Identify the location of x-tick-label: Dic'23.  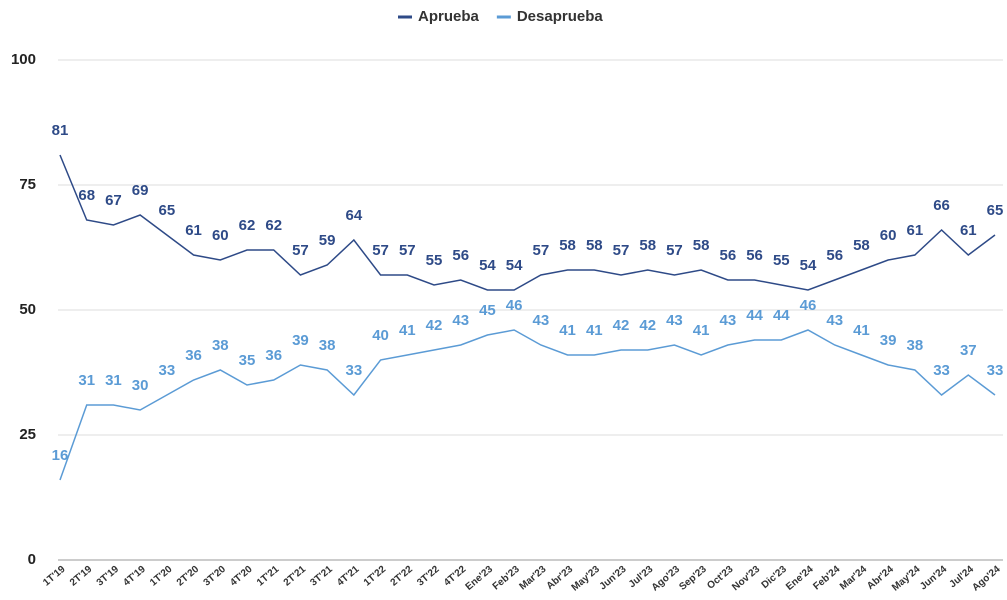
(775, 577).